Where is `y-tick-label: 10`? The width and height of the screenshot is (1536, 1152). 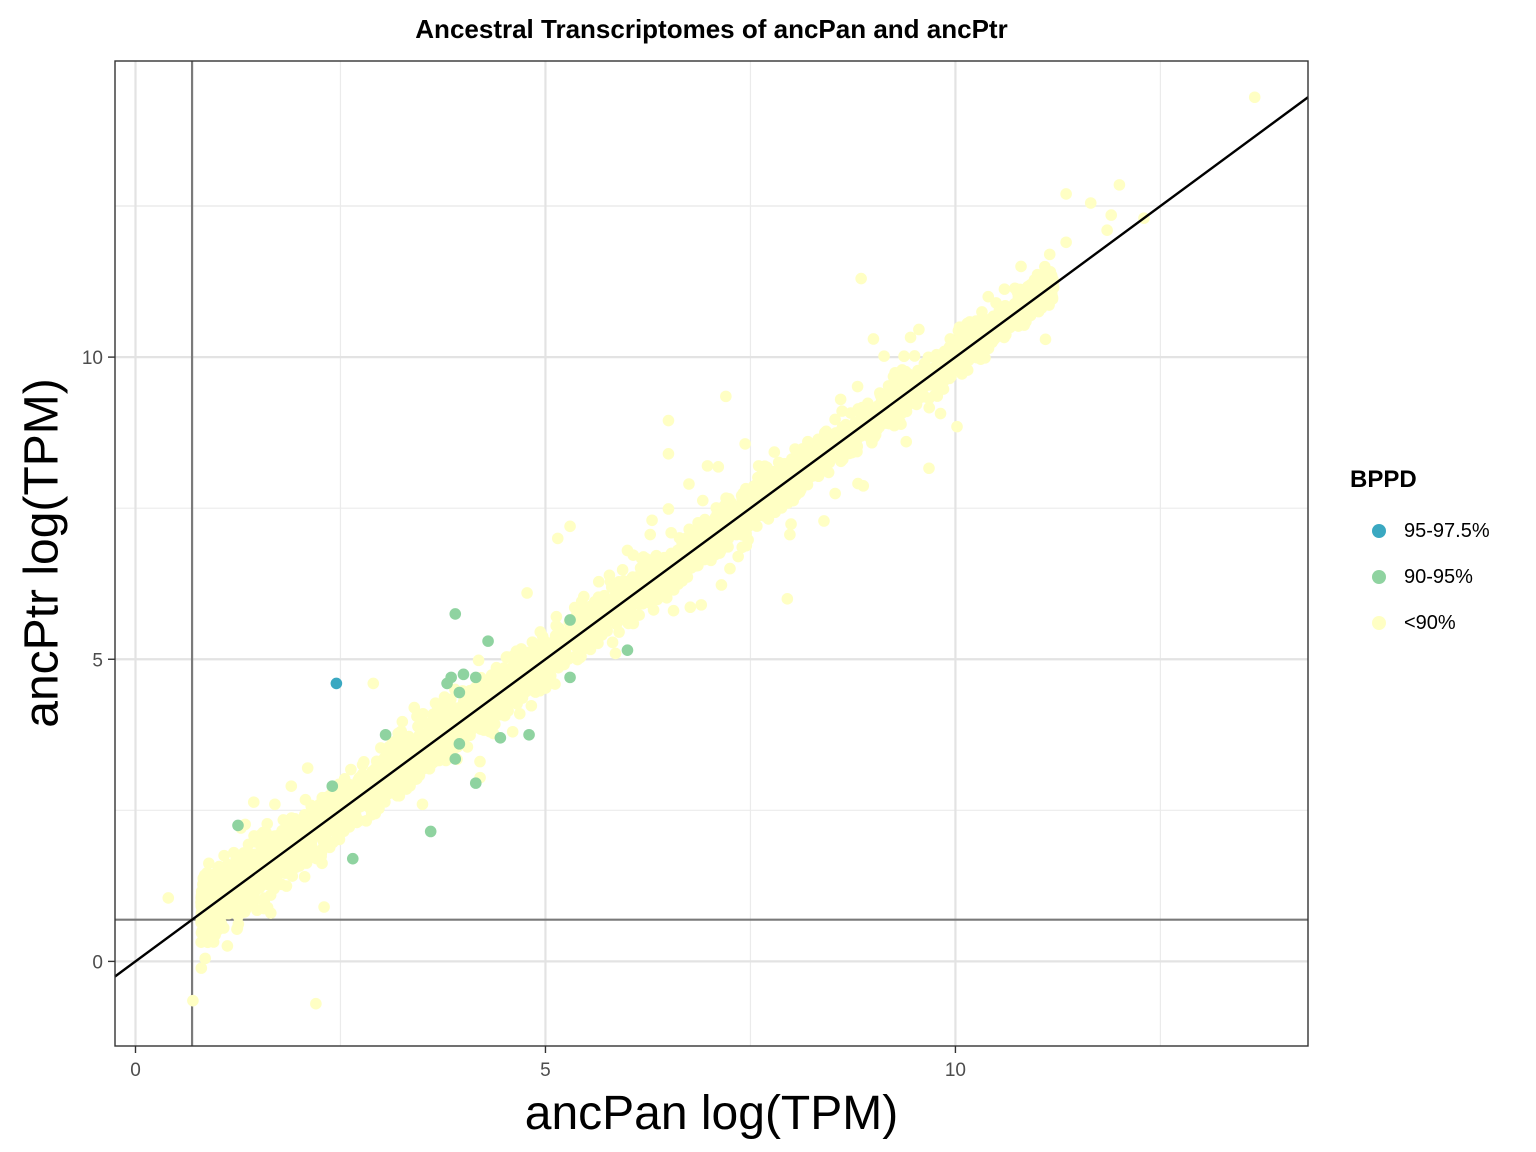
y-tick-label: 10 is located at coordinates (92, 358).